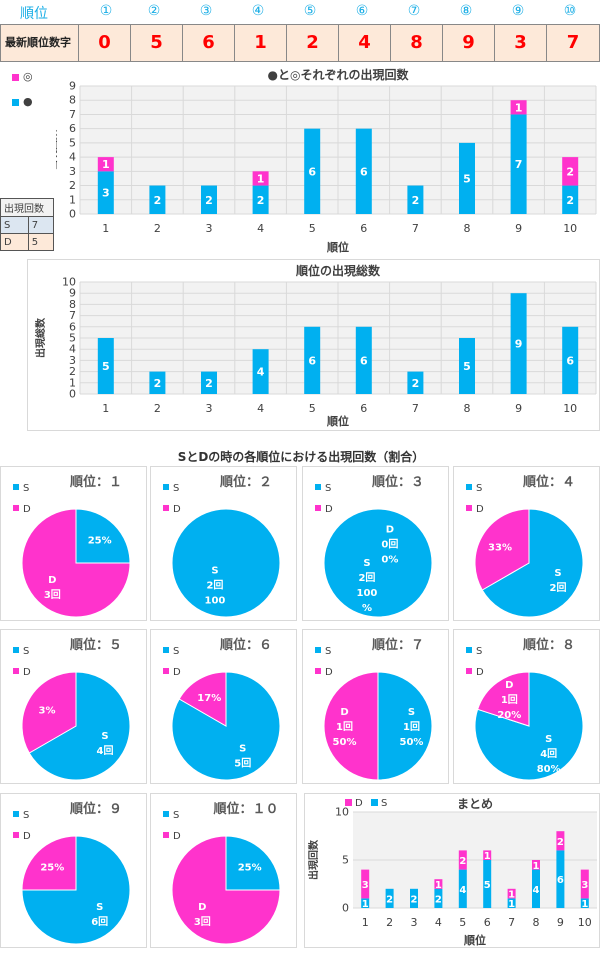 The width and height of the screenshot is (602, 974). I want to click on pie-panel: 順位：１０ S D 25% D 3回, so click(223, 870).